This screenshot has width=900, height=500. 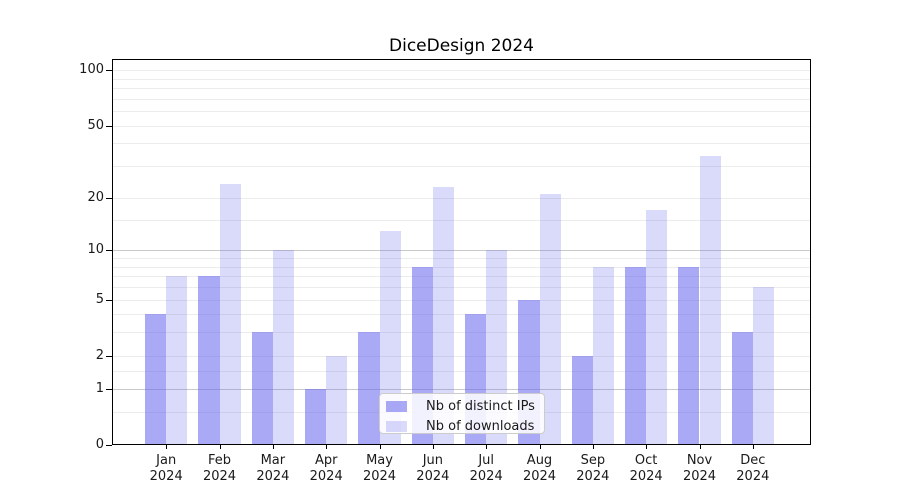 I want to click on bar-nb-of-distinct-ips-apr-2024, so click(x=315, y=416).